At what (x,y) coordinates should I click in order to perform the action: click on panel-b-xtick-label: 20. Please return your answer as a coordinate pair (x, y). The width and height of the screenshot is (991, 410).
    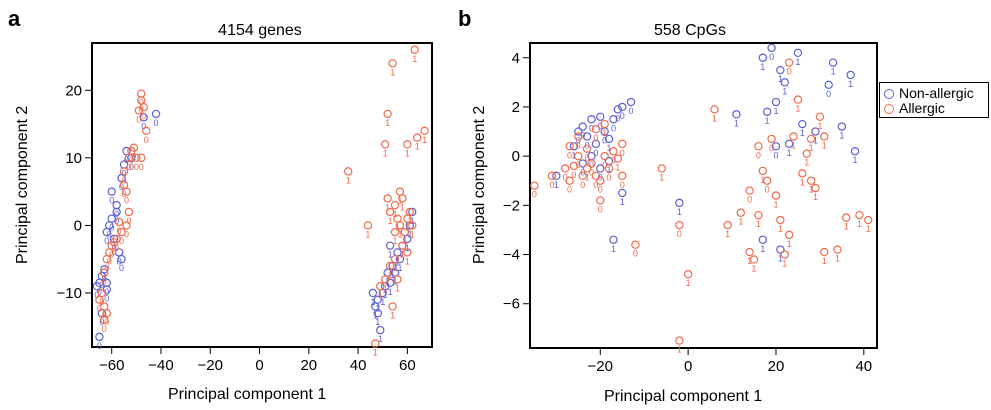
    Looking at the image, I should click on (776, 366).